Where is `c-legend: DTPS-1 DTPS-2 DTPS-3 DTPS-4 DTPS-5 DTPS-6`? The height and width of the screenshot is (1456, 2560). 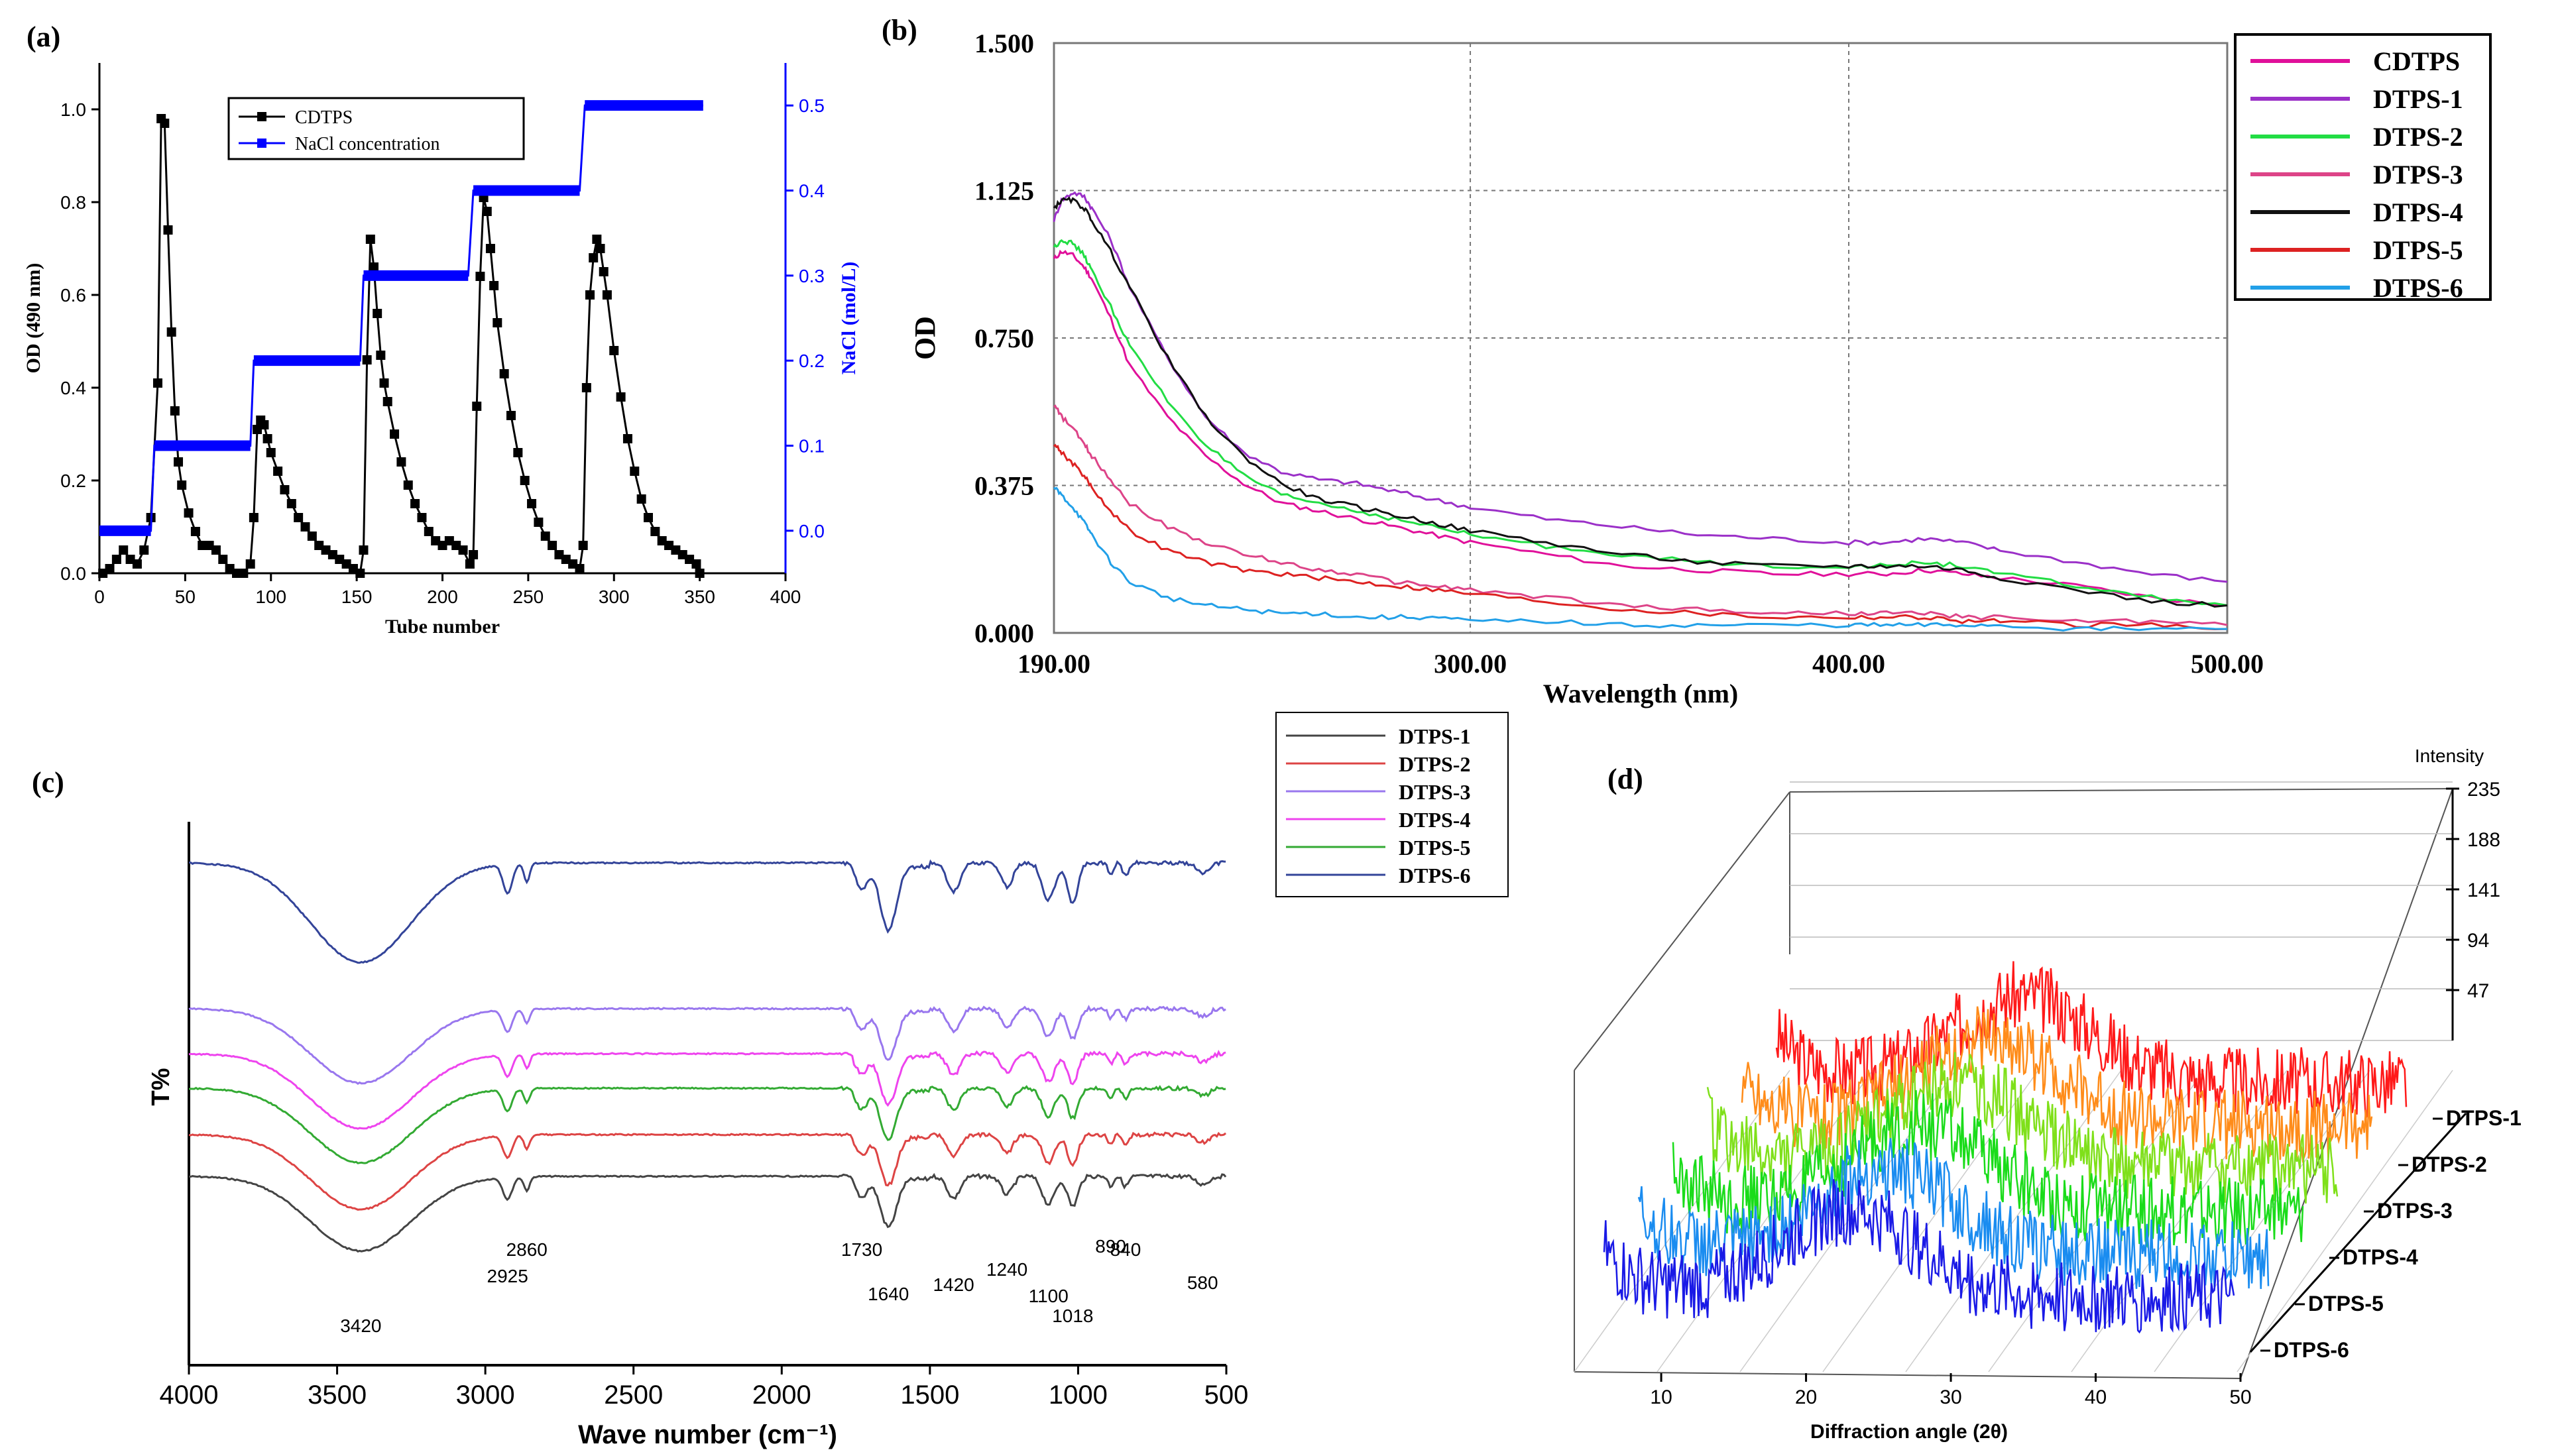 c-legend: DTPS-1 DTPS-2 DTPS-3 DTPS-4 DTPS-5 DTPS-6 is located at coordinates (1392, 805).